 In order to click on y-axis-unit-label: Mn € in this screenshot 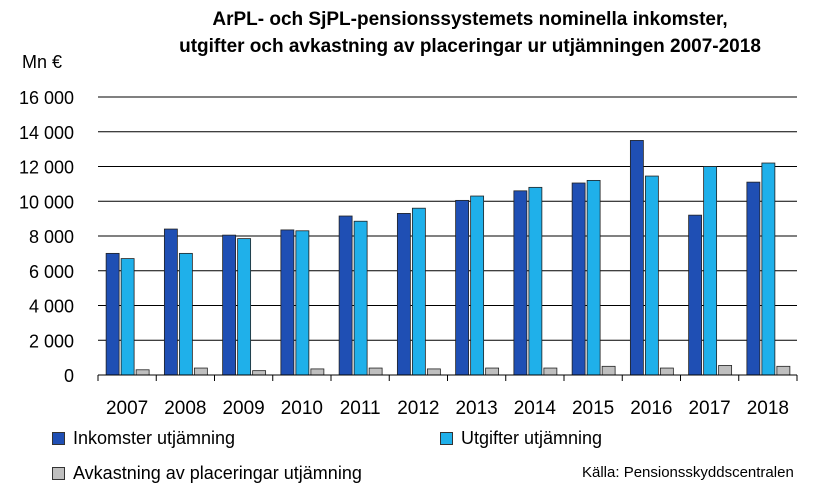, I will do `click(42, 62)`.